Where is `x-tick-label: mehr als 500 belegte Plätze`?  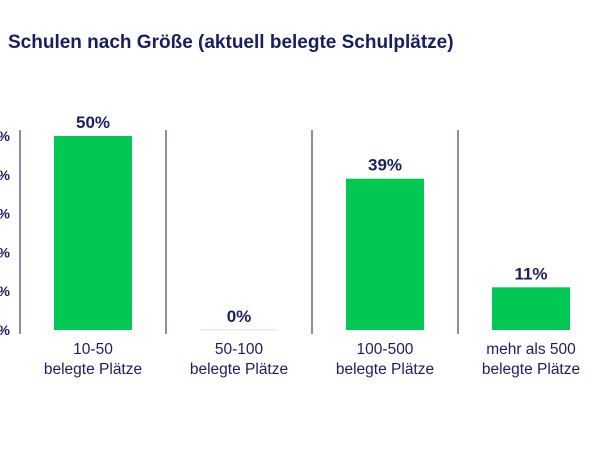 x-tick-label: mehr als 500 belegte Plätze is located at coordinates (528, 360).